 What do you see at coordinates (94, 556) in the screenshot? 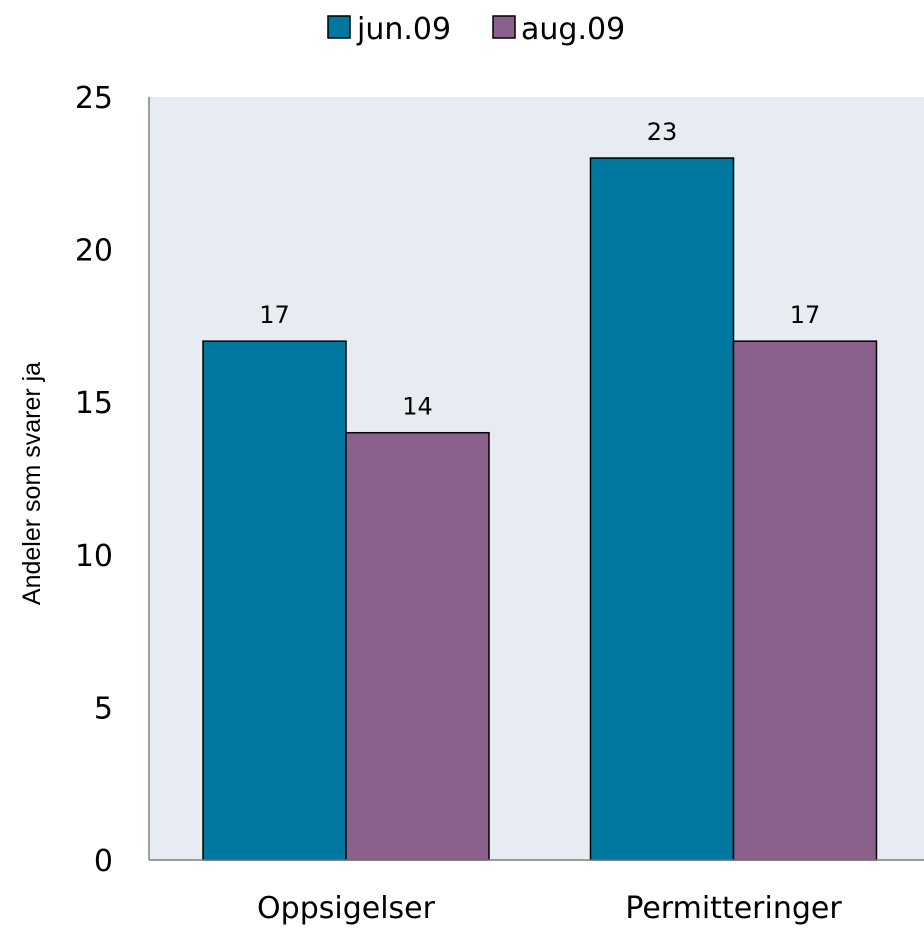
I see `y-tick-label: 10` at bounding box center [94, 556].